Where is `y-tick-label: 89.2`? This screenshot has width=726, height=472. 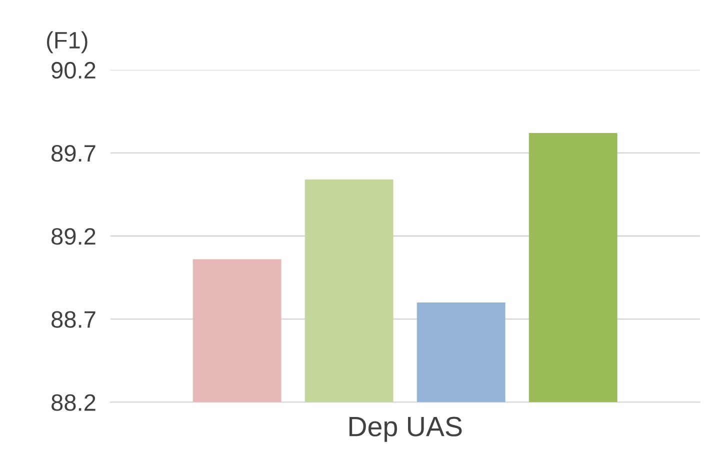 y-tick-label: 89.2 is located at coordinates (74, 236).